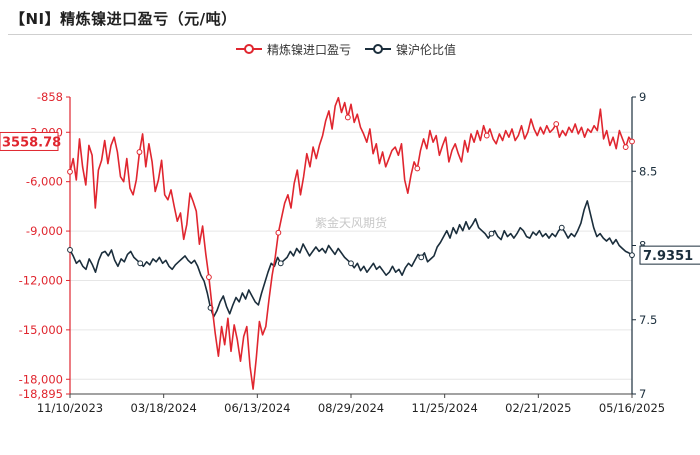 The width and height of the screenshot is (700, 455). Describe the element at coordinates (123, 19) in the screenshot. I see `chart-title: 【NI】精炼镍进口盈亏（元/吨）` at that location.